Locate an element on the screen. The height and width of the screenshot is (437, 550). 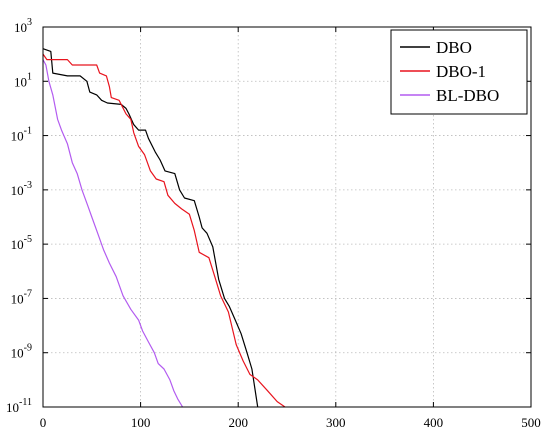
y-tick-label: 10⁻⁷ is located at coordinates (21, 297).